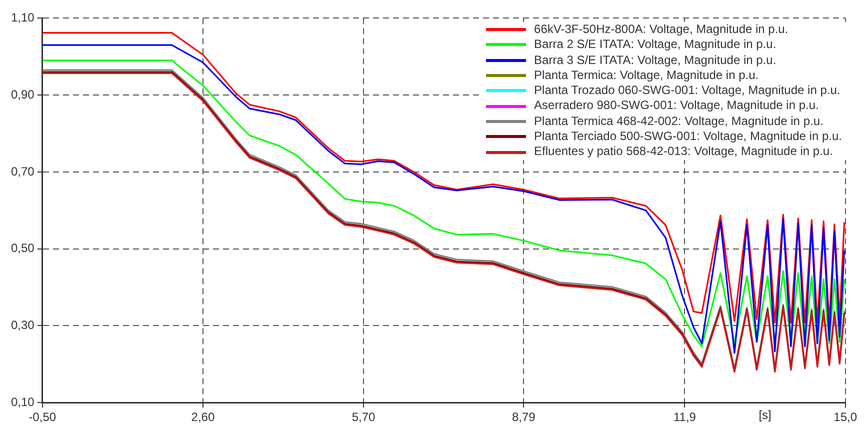  I want to click on y-tick-label: 1,10, so click(22, 17).